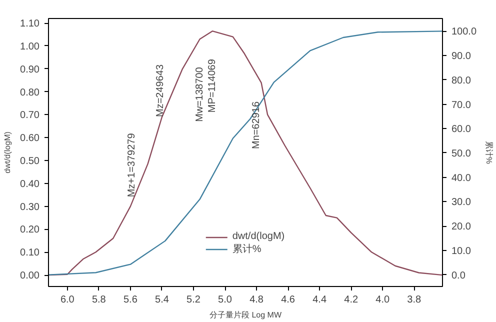  What do you see at coordinates (160, 90) in the screenshot?
I see `annotation: Mz=249643` at bounding box center [160, 90].